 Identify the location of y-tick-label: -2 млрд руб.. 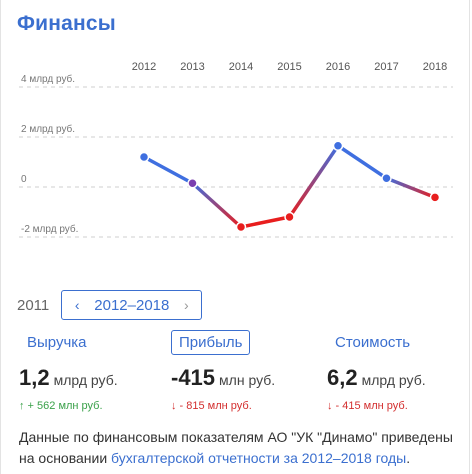
(49, 229).